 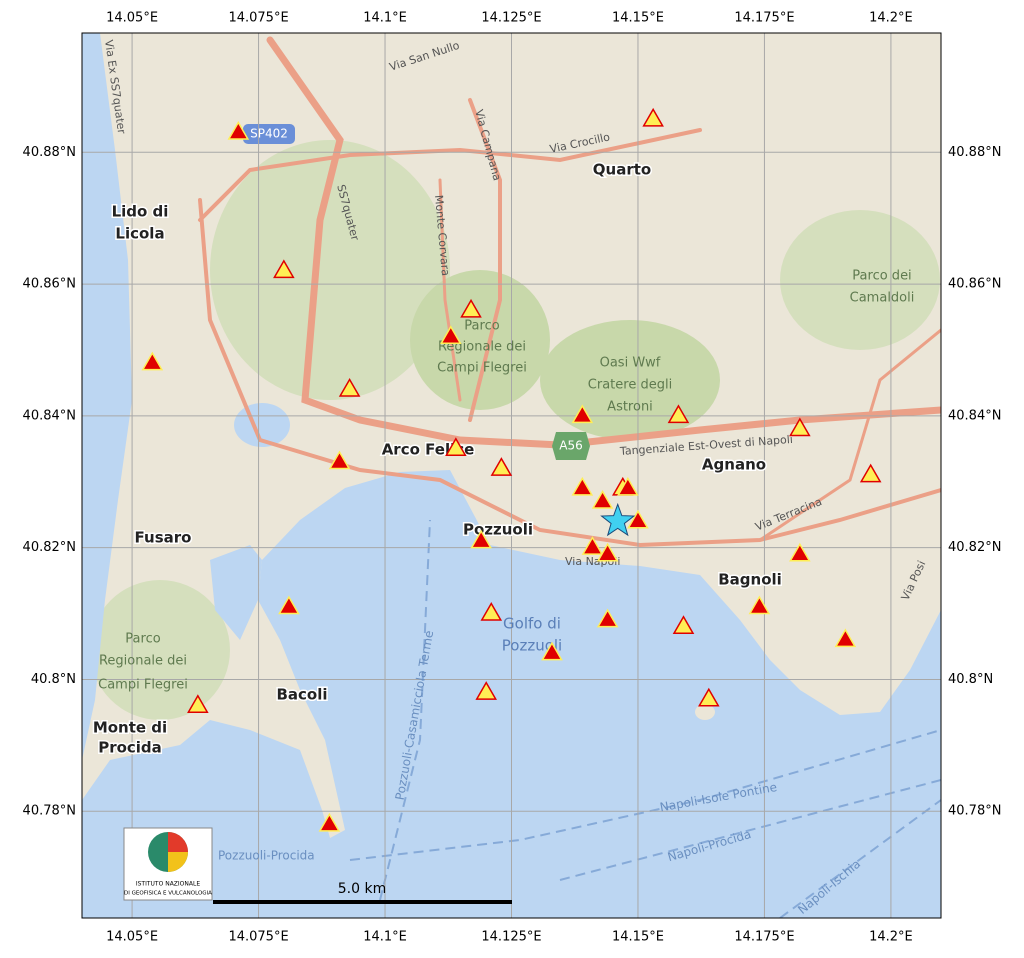 I want to click on y-tick-label: 40.78°N, so click(x=49, y=811).